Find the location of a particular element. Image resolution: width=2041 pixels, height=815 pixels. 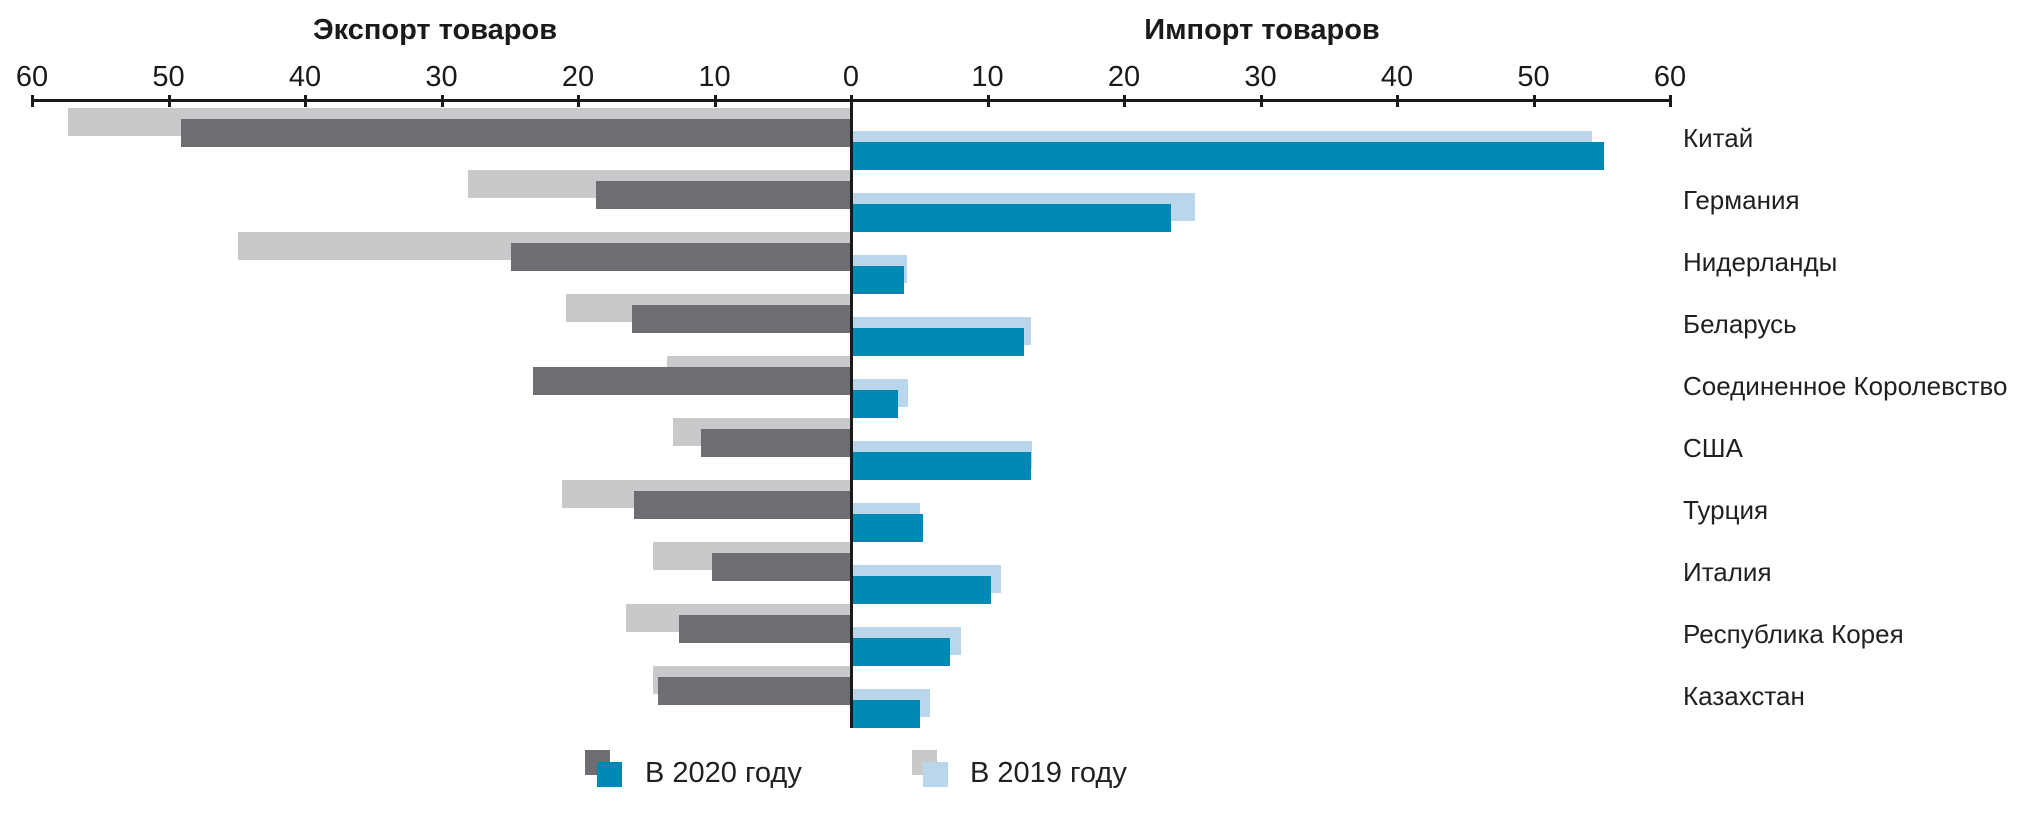

axis-tick-label: 0 is located at coordinates (851, 77).